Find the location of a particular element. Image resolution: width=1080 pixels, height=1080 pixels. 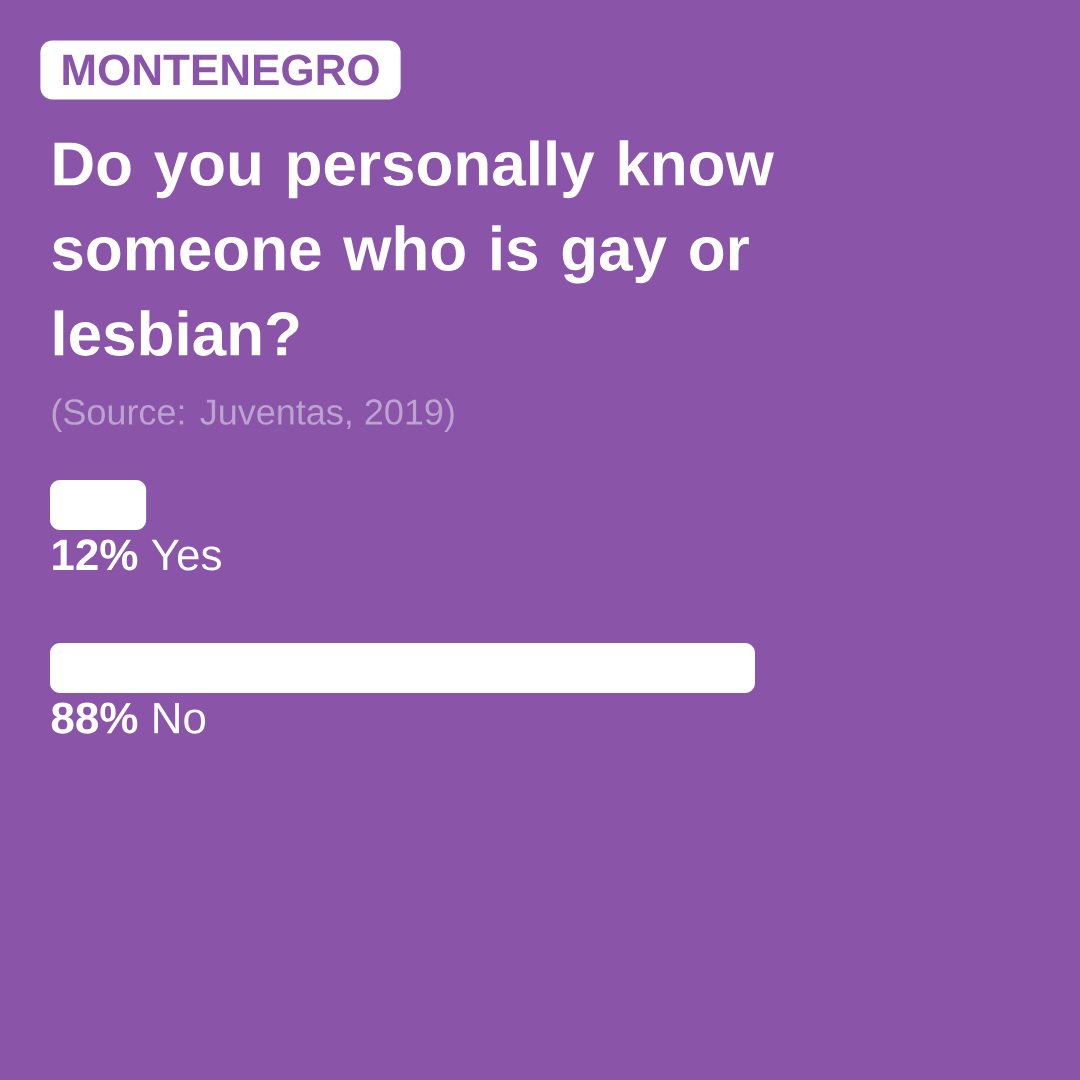

y-tick-label: No is located at coordinates (180, 718).